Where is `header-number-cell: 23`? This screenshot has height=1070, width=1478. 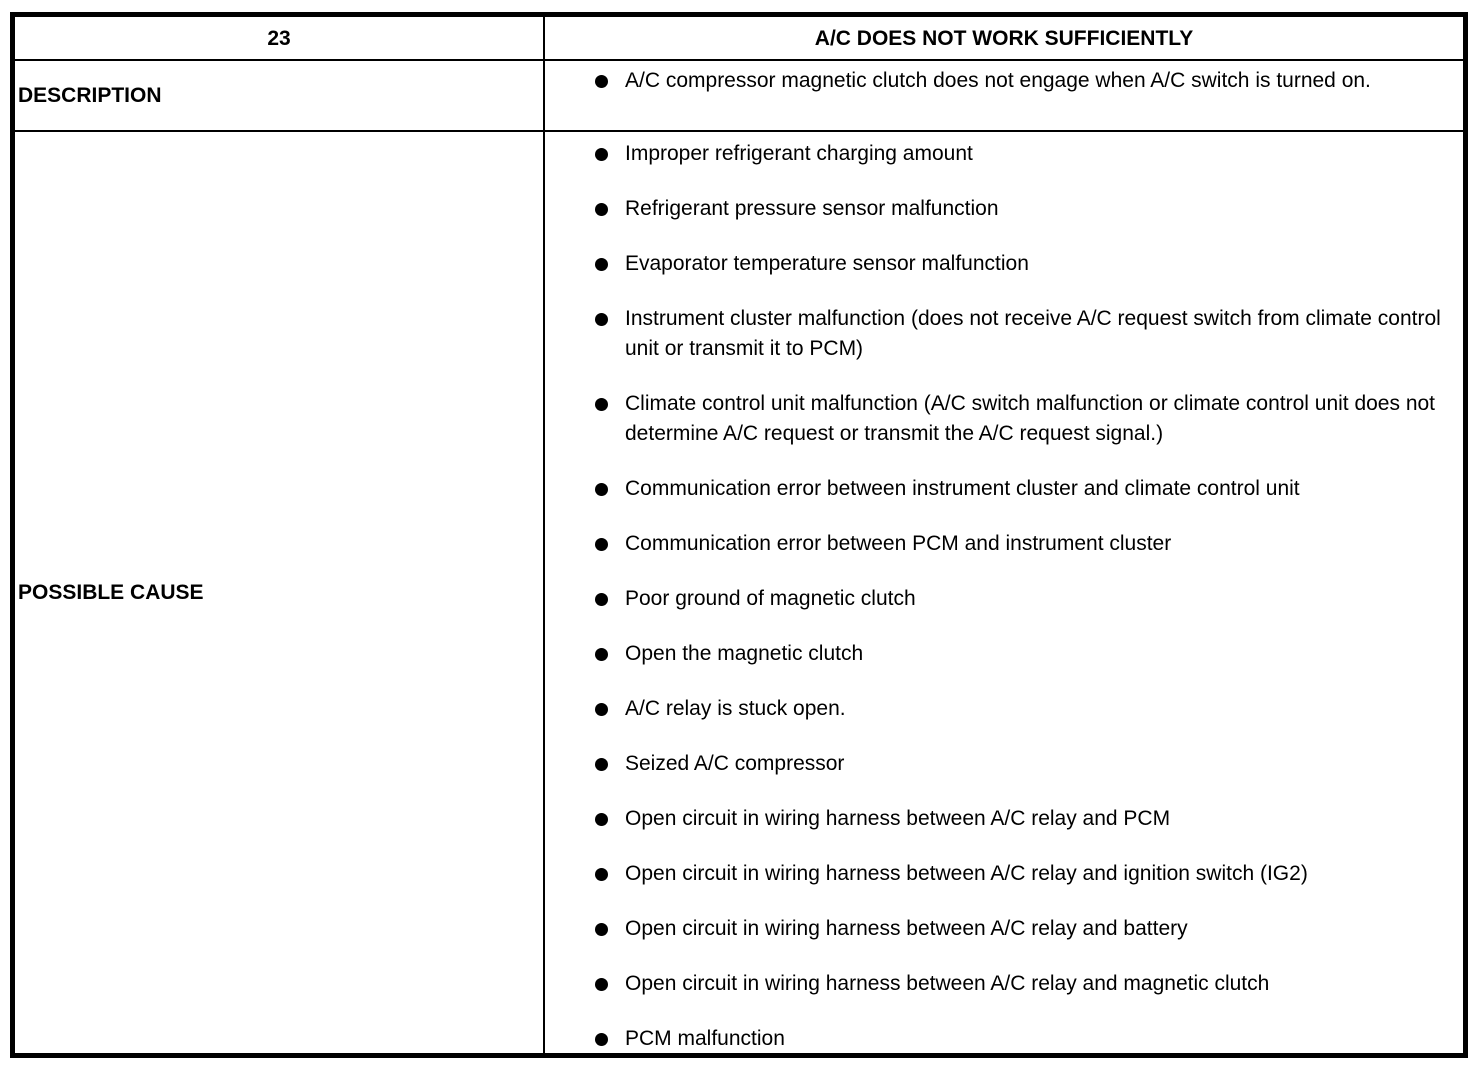 header-number-cell: 23 is located at coordinates (280, 38).